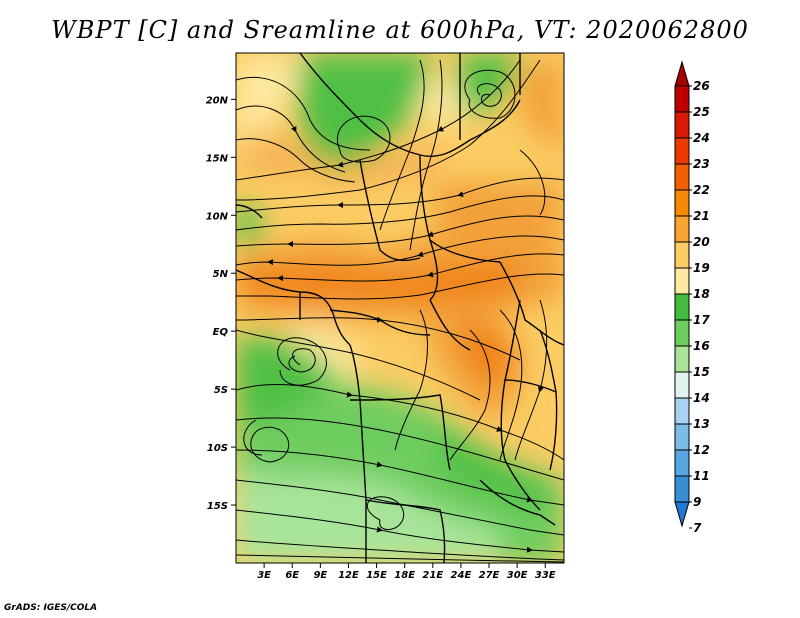 Image resolution: width=800 pixels, height=618 pixels. What do you see at coordinates (701, 476) in the screenshot?
I see `colorbar-label: 11` at bounding box center [701, 476].